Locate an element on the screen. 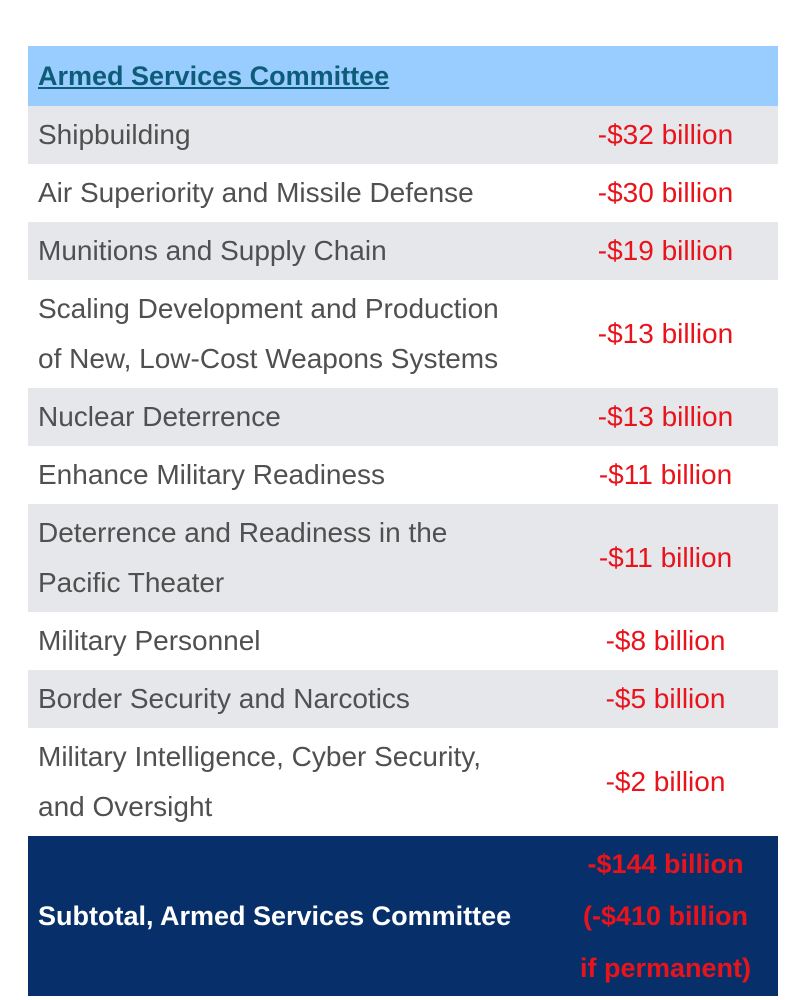 This screenshot has width=806, height=1000. row-label: Military Personnel is located at coordinates (149, 640).